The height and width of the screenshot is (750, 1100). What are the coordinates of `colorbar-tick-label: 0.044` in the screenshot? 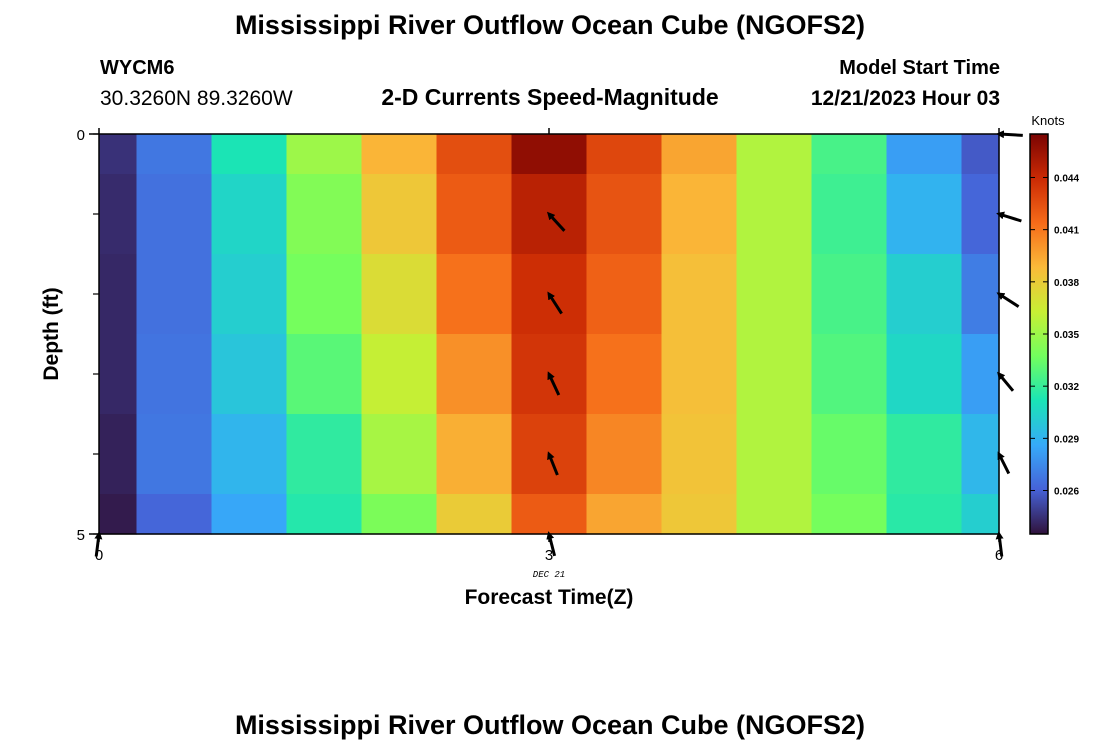 It's located at (1066, 178).